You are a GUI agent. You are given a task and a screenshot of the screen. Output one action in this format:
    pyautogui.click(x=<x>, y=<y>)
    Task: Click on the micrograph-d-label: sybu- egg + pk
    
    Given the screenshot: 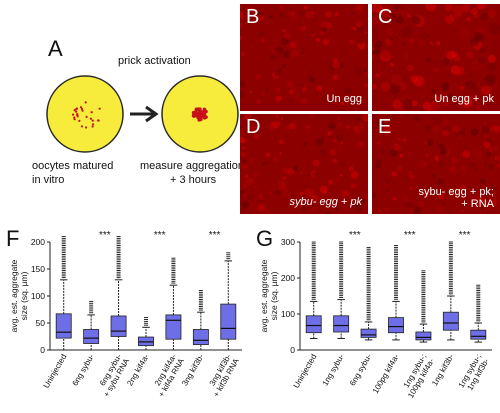 What is the action you would take?
    pyautogui.click(x=326, y=202)
    